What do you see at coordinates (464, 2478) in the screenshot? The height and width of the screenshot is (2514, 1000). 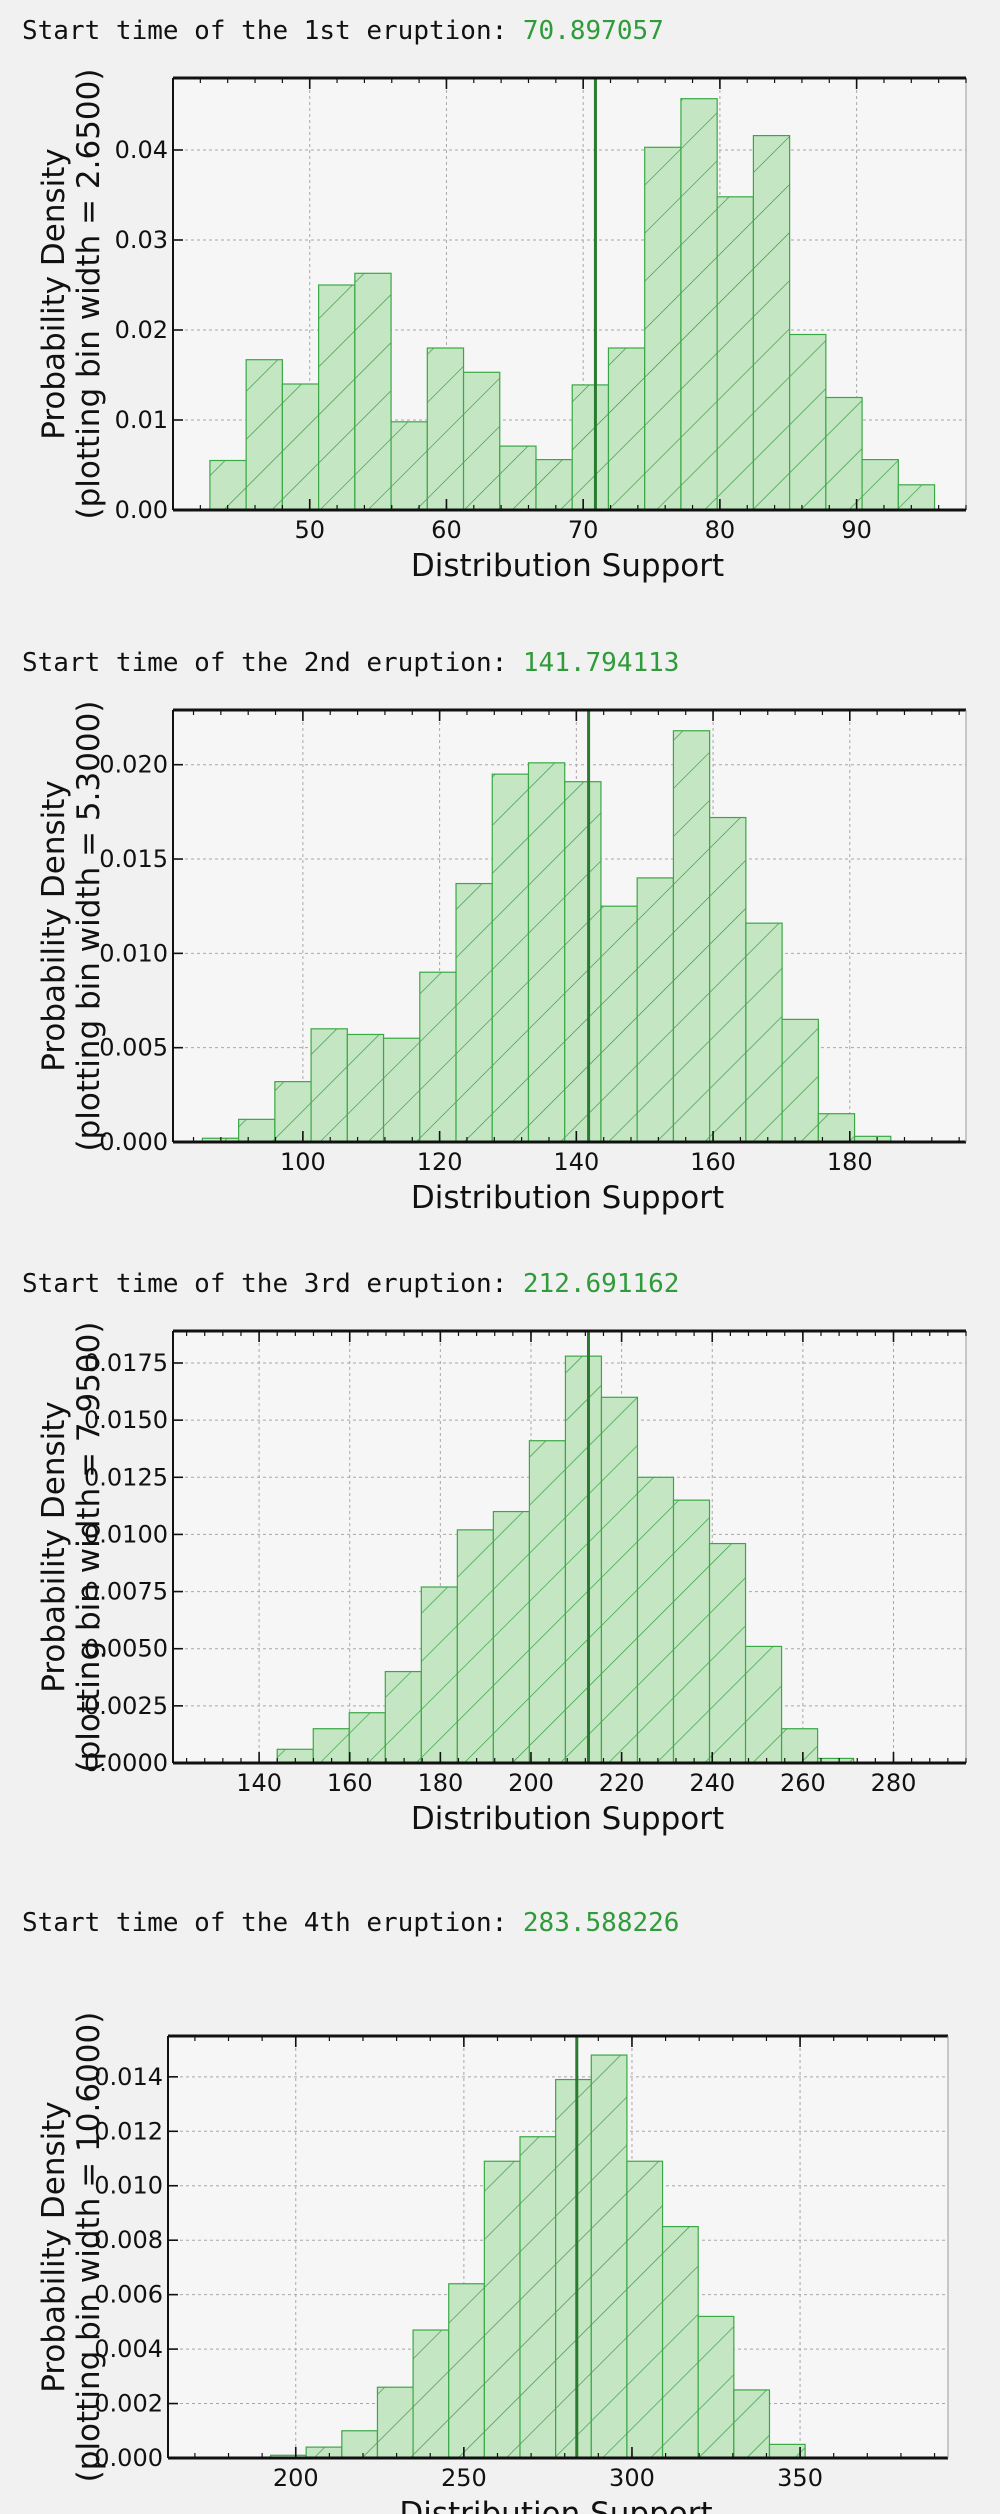 I see `x-tick-label: 250` at bounding box center [464, 2478].